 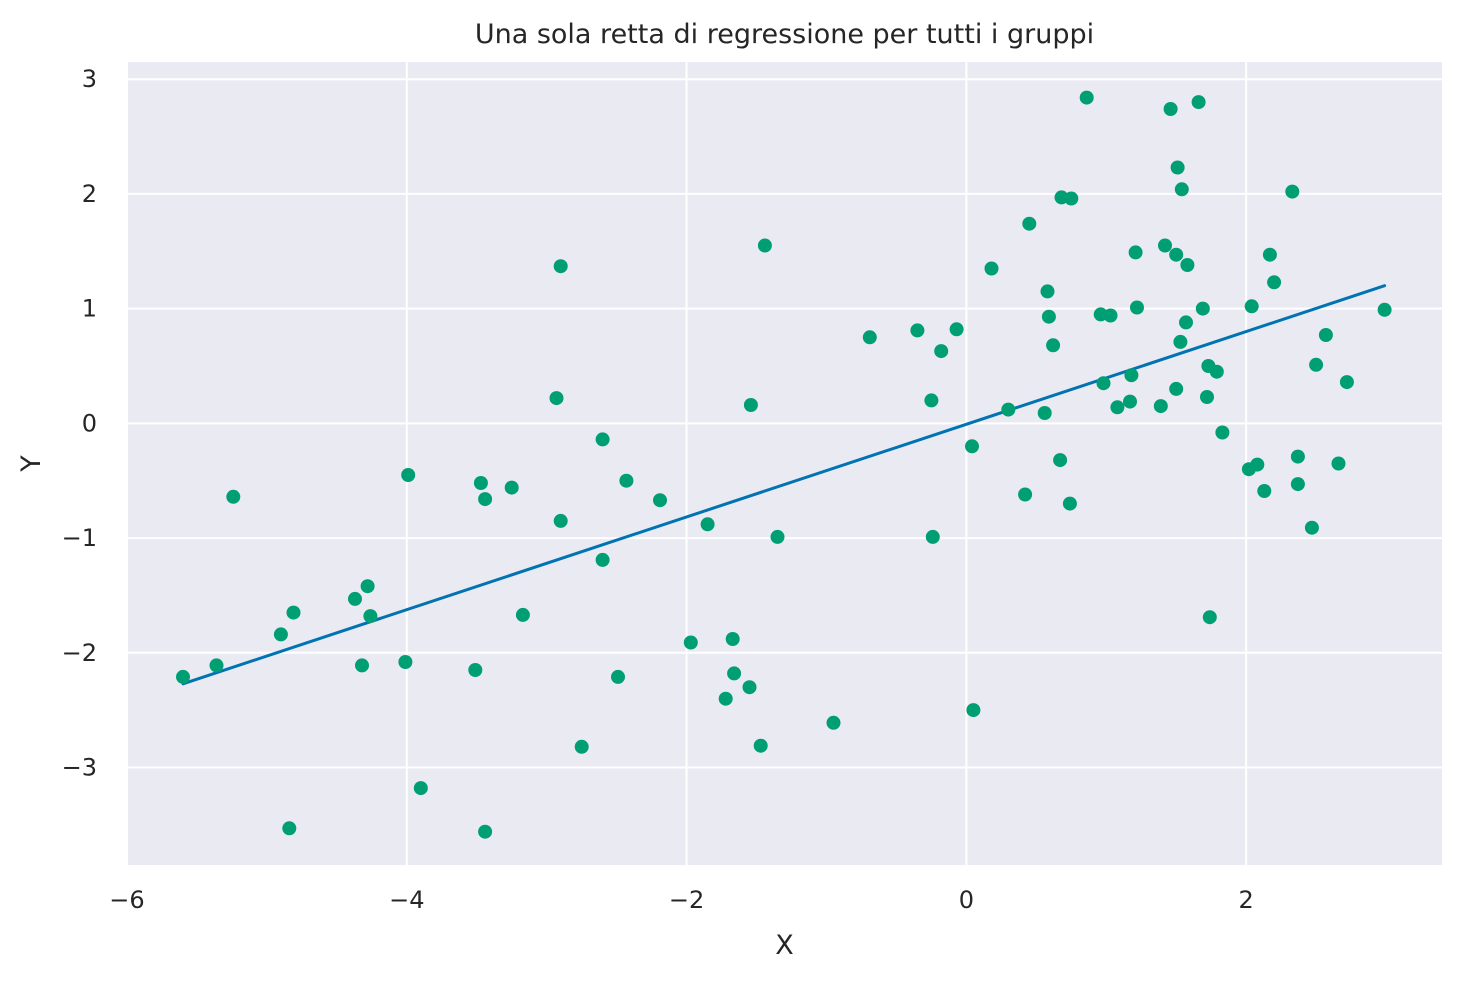 I want to click on x-tick-label: −6, so click(x=126, y=900).